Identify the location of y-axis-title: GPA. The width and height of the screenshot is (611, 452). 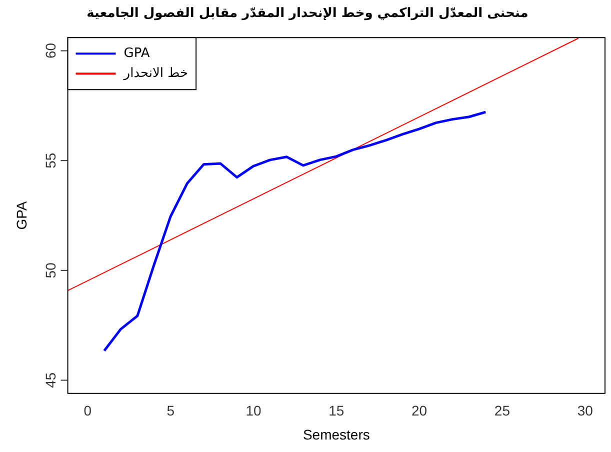
(21, 215).